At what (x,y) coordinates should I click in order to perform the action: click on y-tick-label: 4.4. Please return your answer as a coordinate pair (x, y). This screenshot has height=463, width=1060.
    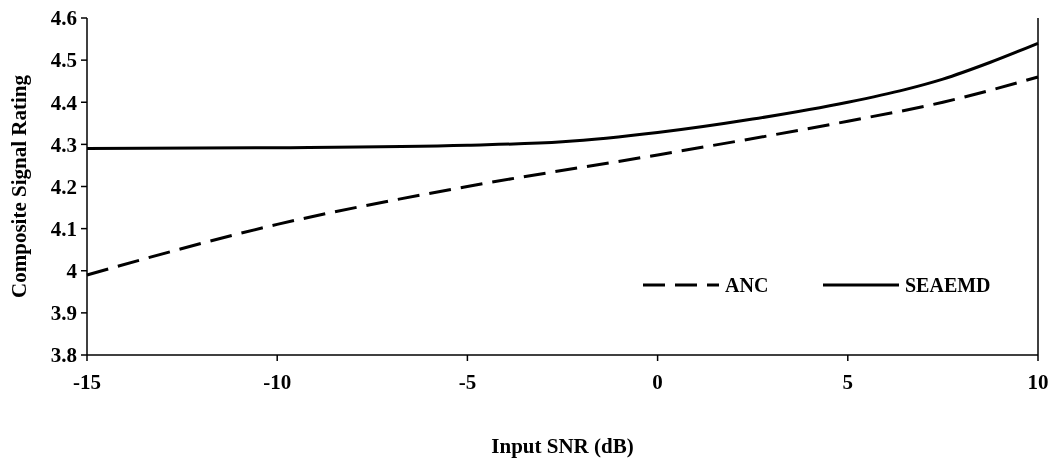
    Looking at the image, I should click on (64, 102).